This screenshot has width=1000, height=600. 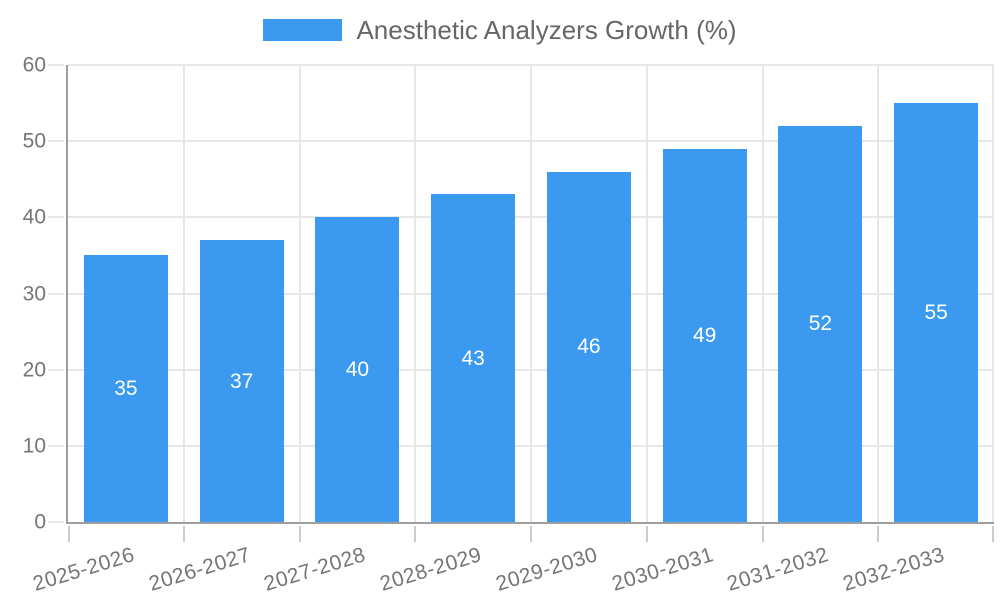 I want to click on x-tick-label: 2027-2028, so click(x=315, y=569).